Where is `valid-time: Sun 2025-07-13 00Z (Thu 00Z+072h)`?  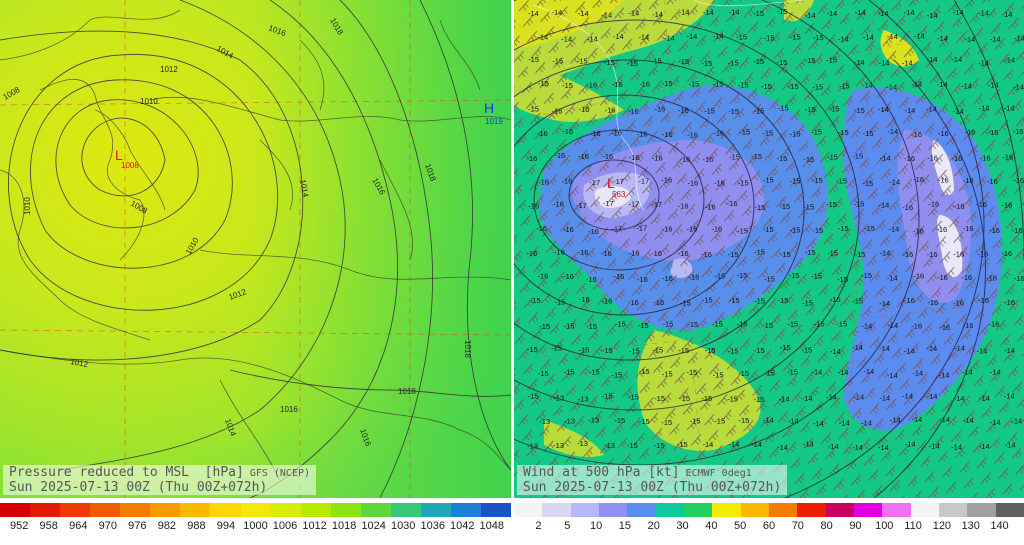 valid-time: Sun 2025-07-13 00Z (Thu 00Z+072h) is located at coordinates (138, 487).